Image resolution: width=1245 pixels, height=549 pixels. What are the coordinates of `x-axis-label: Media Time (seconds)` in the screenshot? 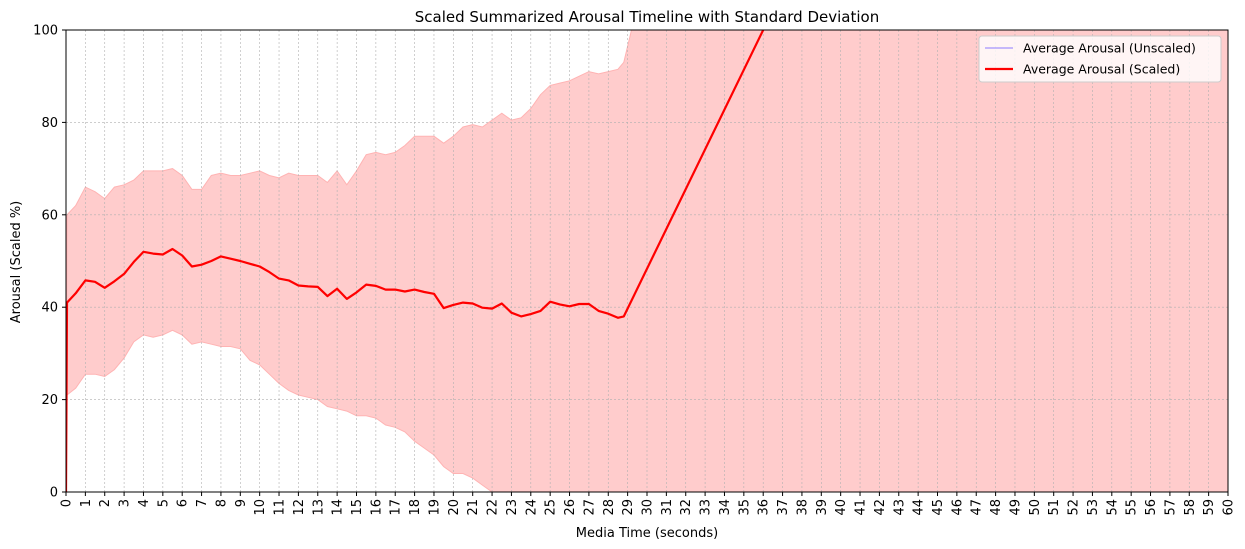 It's located at (647, 533).